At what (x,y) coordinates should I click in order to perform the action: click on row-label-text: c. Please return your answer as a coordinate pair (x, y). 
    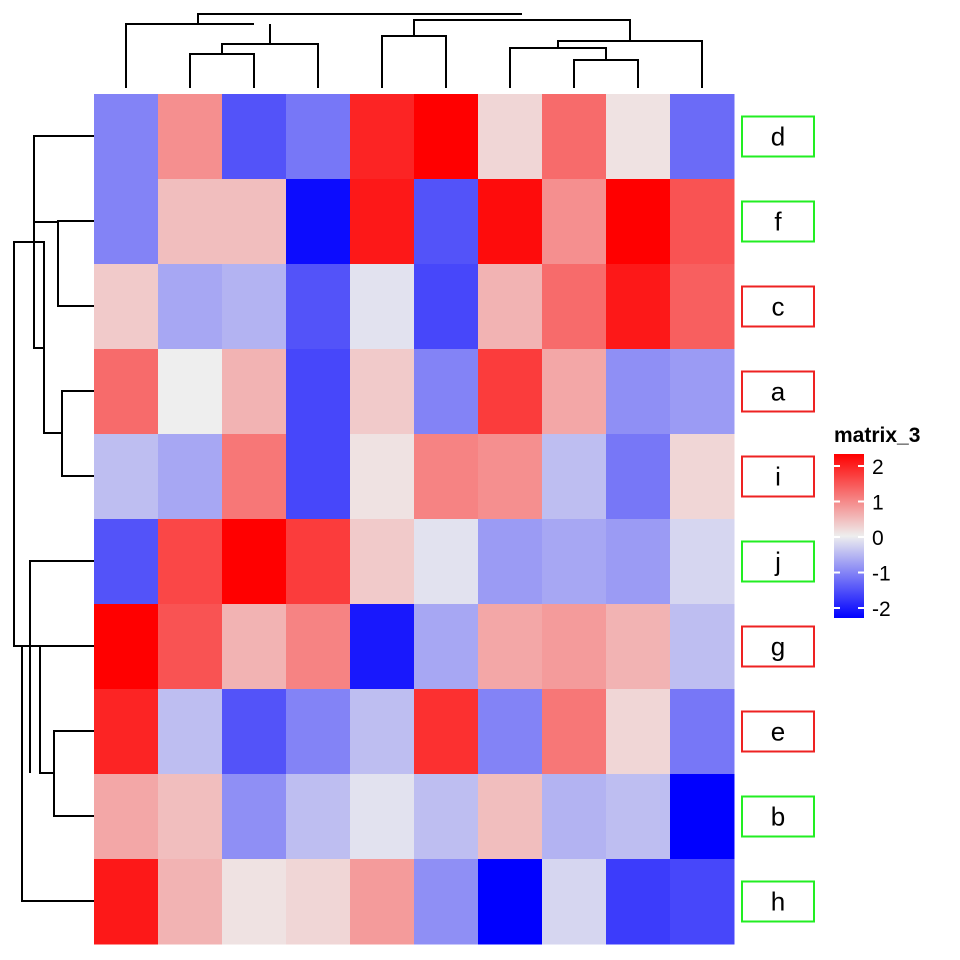
    Looking at the image, I should click on (778, 307).